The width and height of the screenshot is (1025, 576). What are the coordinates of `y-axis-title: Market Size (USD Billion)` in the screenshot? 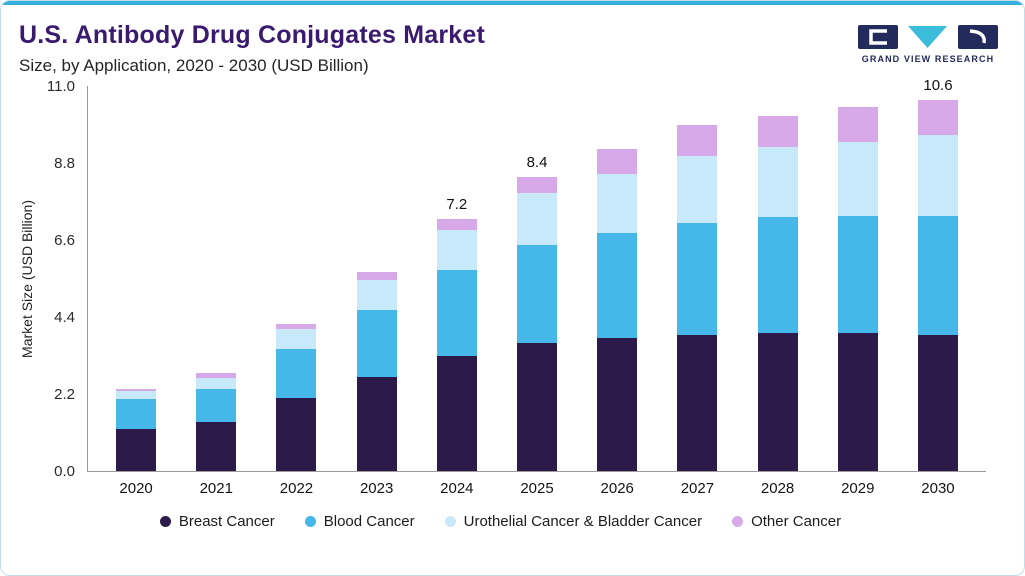 It's located at (27, 278).